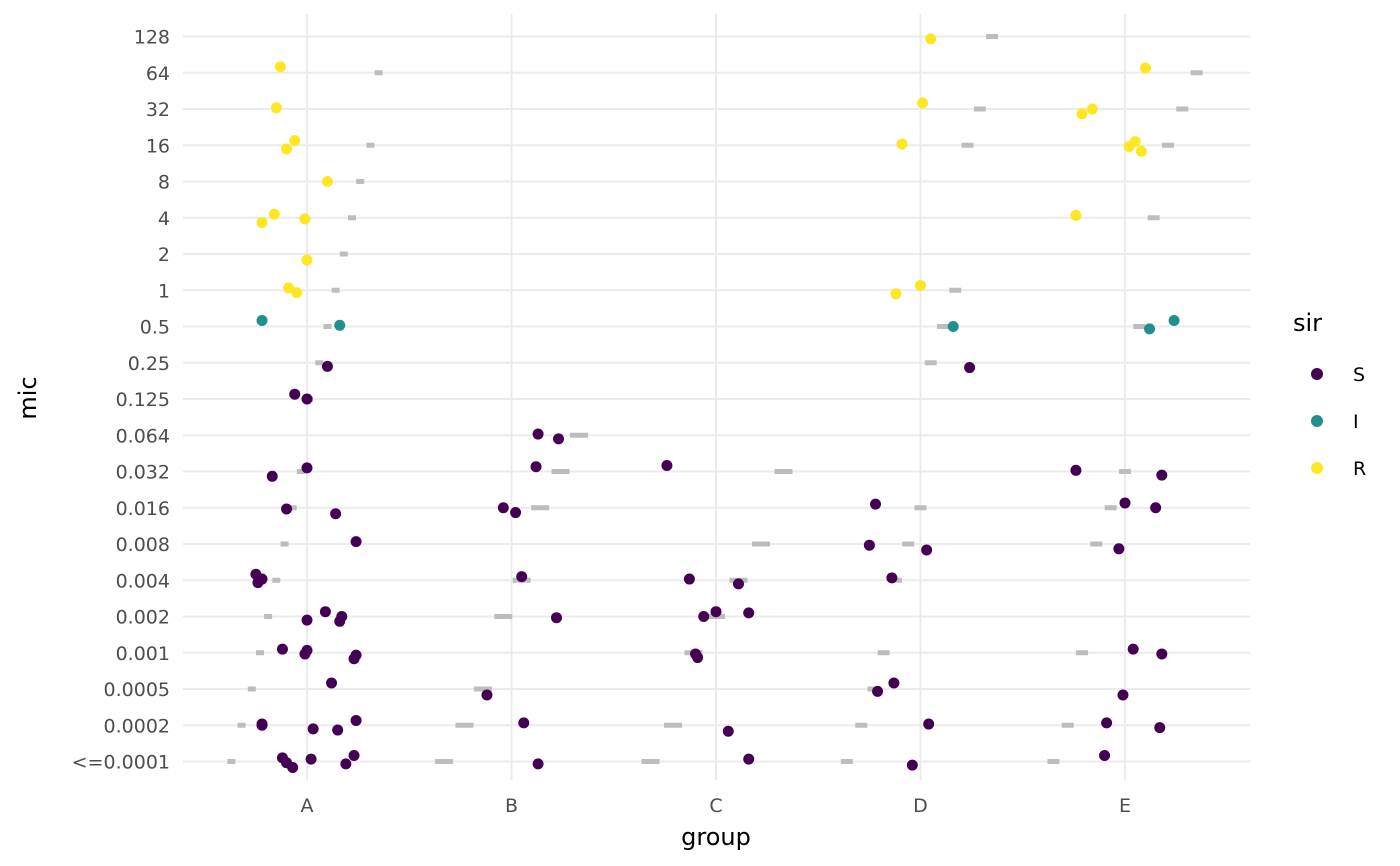 This screenshot has height=866, width=1400. Describe the element at coordinates (143, 581) in the screenshot. I see `y-tick-label: 0.004` at that location.